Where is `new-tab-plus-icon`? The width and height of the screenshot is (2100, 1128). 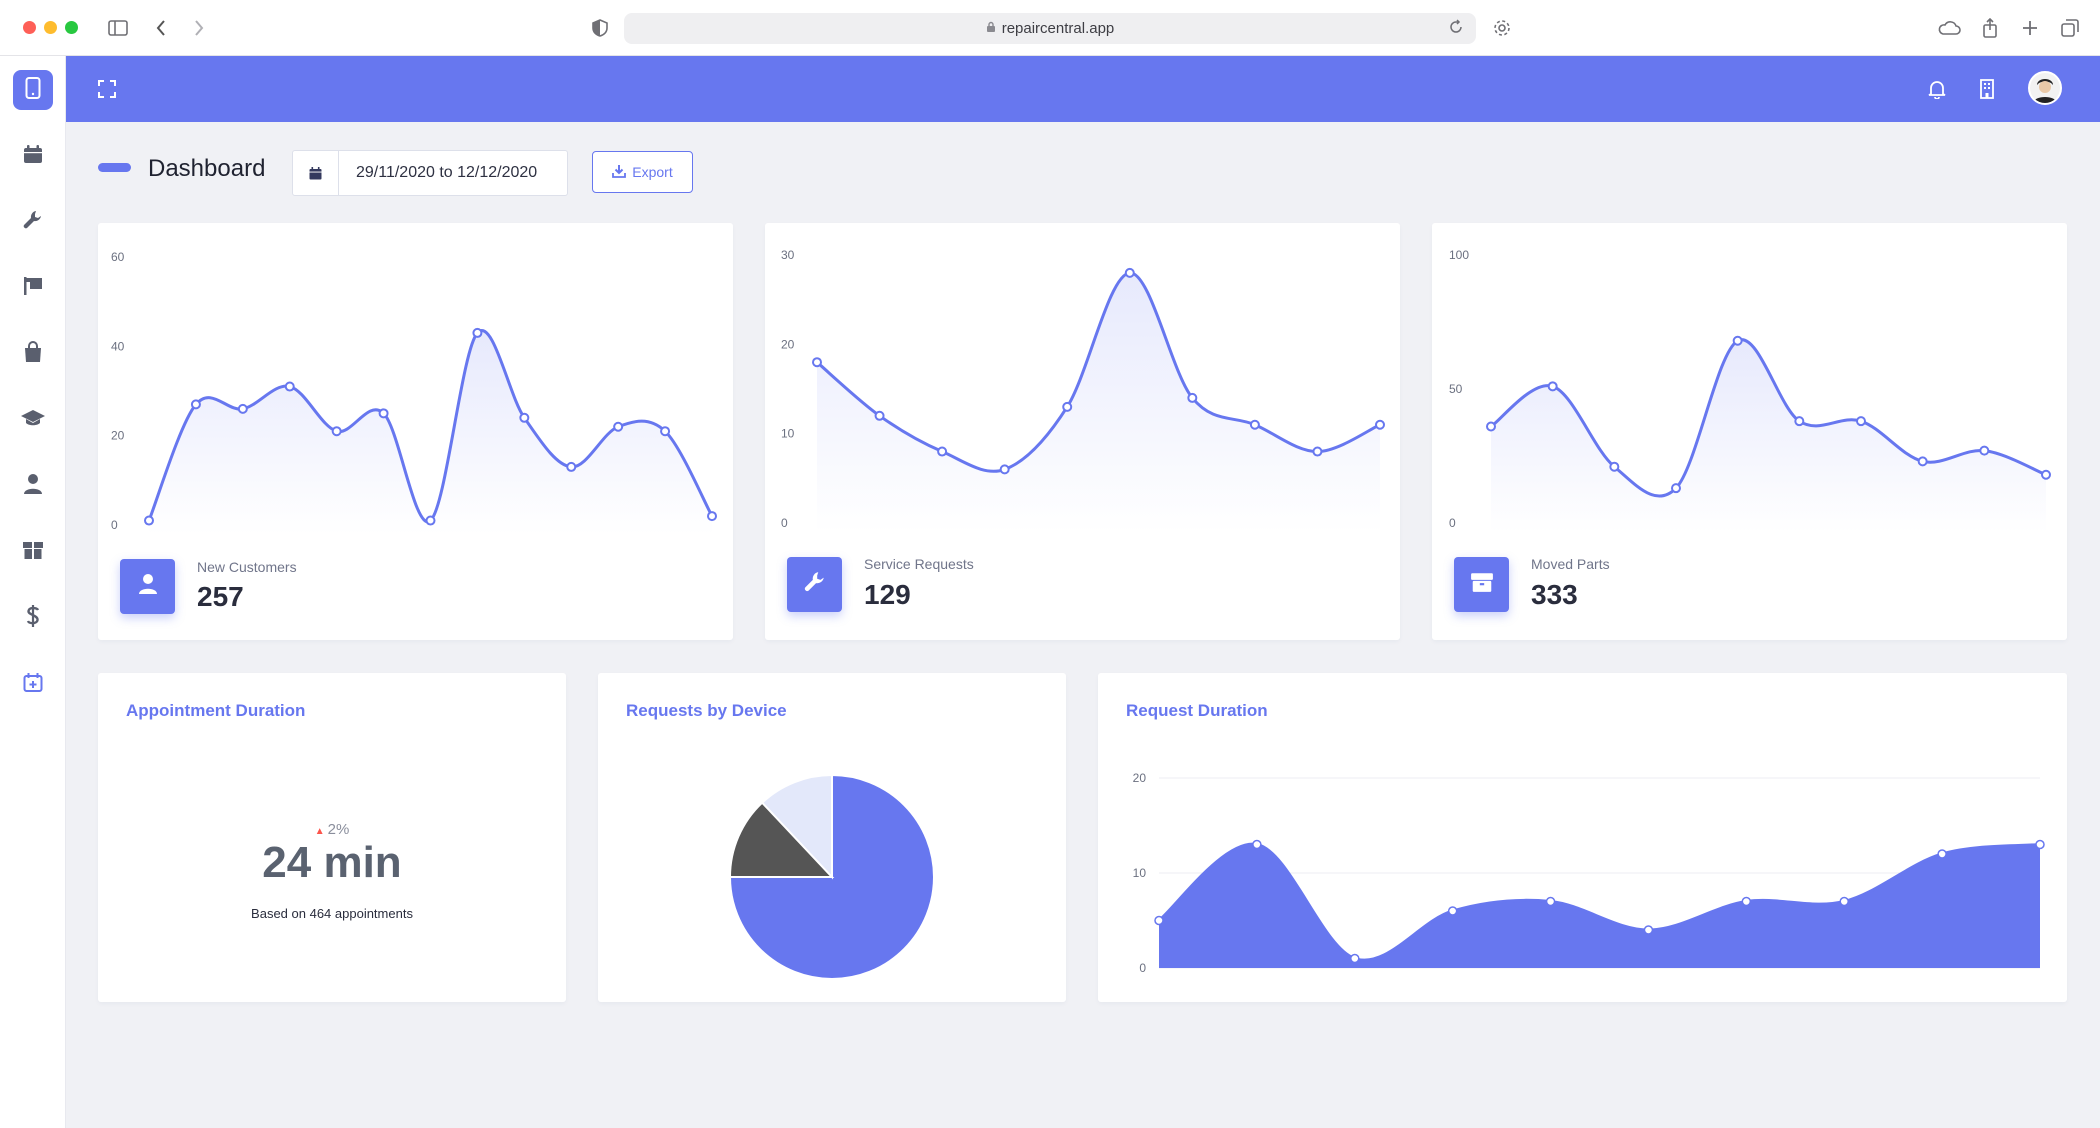
new-tab-plus-icon is located at coordinates (2030, 28).